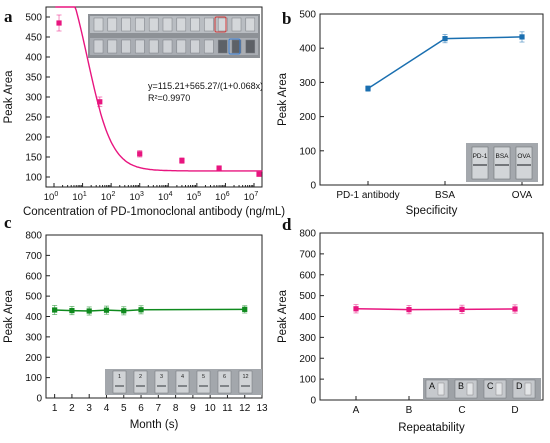 This screenshot has width=550, height=443. Describe the element at coordinates (39, 399) in the screenshot. I see `c-ytick-label: 0` at that location.